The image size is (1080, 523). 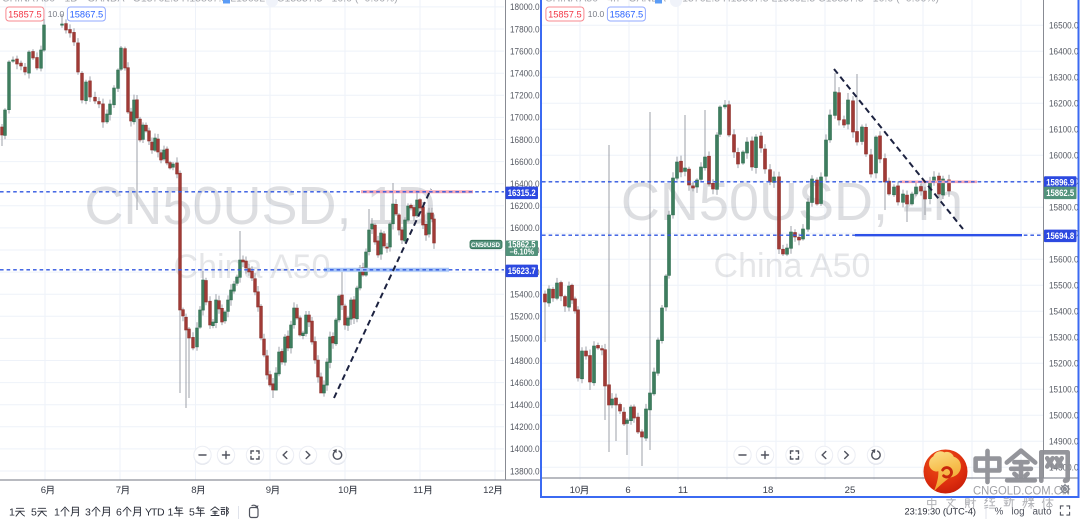 I want to click on svg-text: CN50USD, 1D, so click(x=259, y=206).